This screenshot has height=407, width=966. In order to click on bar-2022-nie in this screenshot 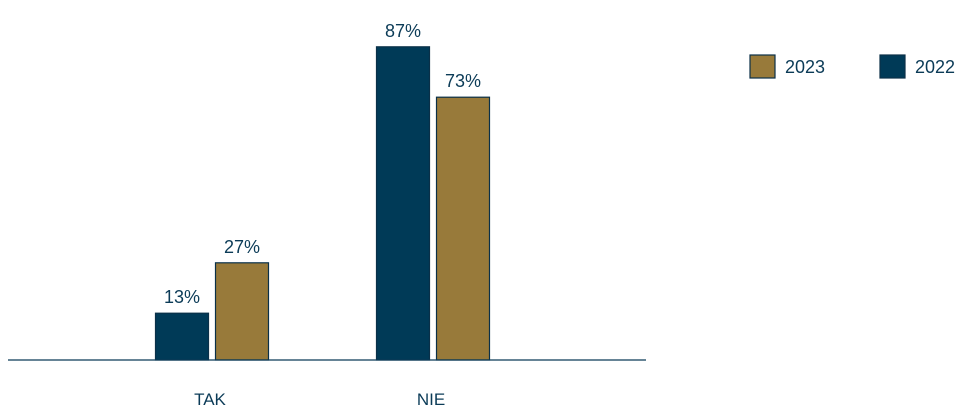, I will do `click(403, 203)`.